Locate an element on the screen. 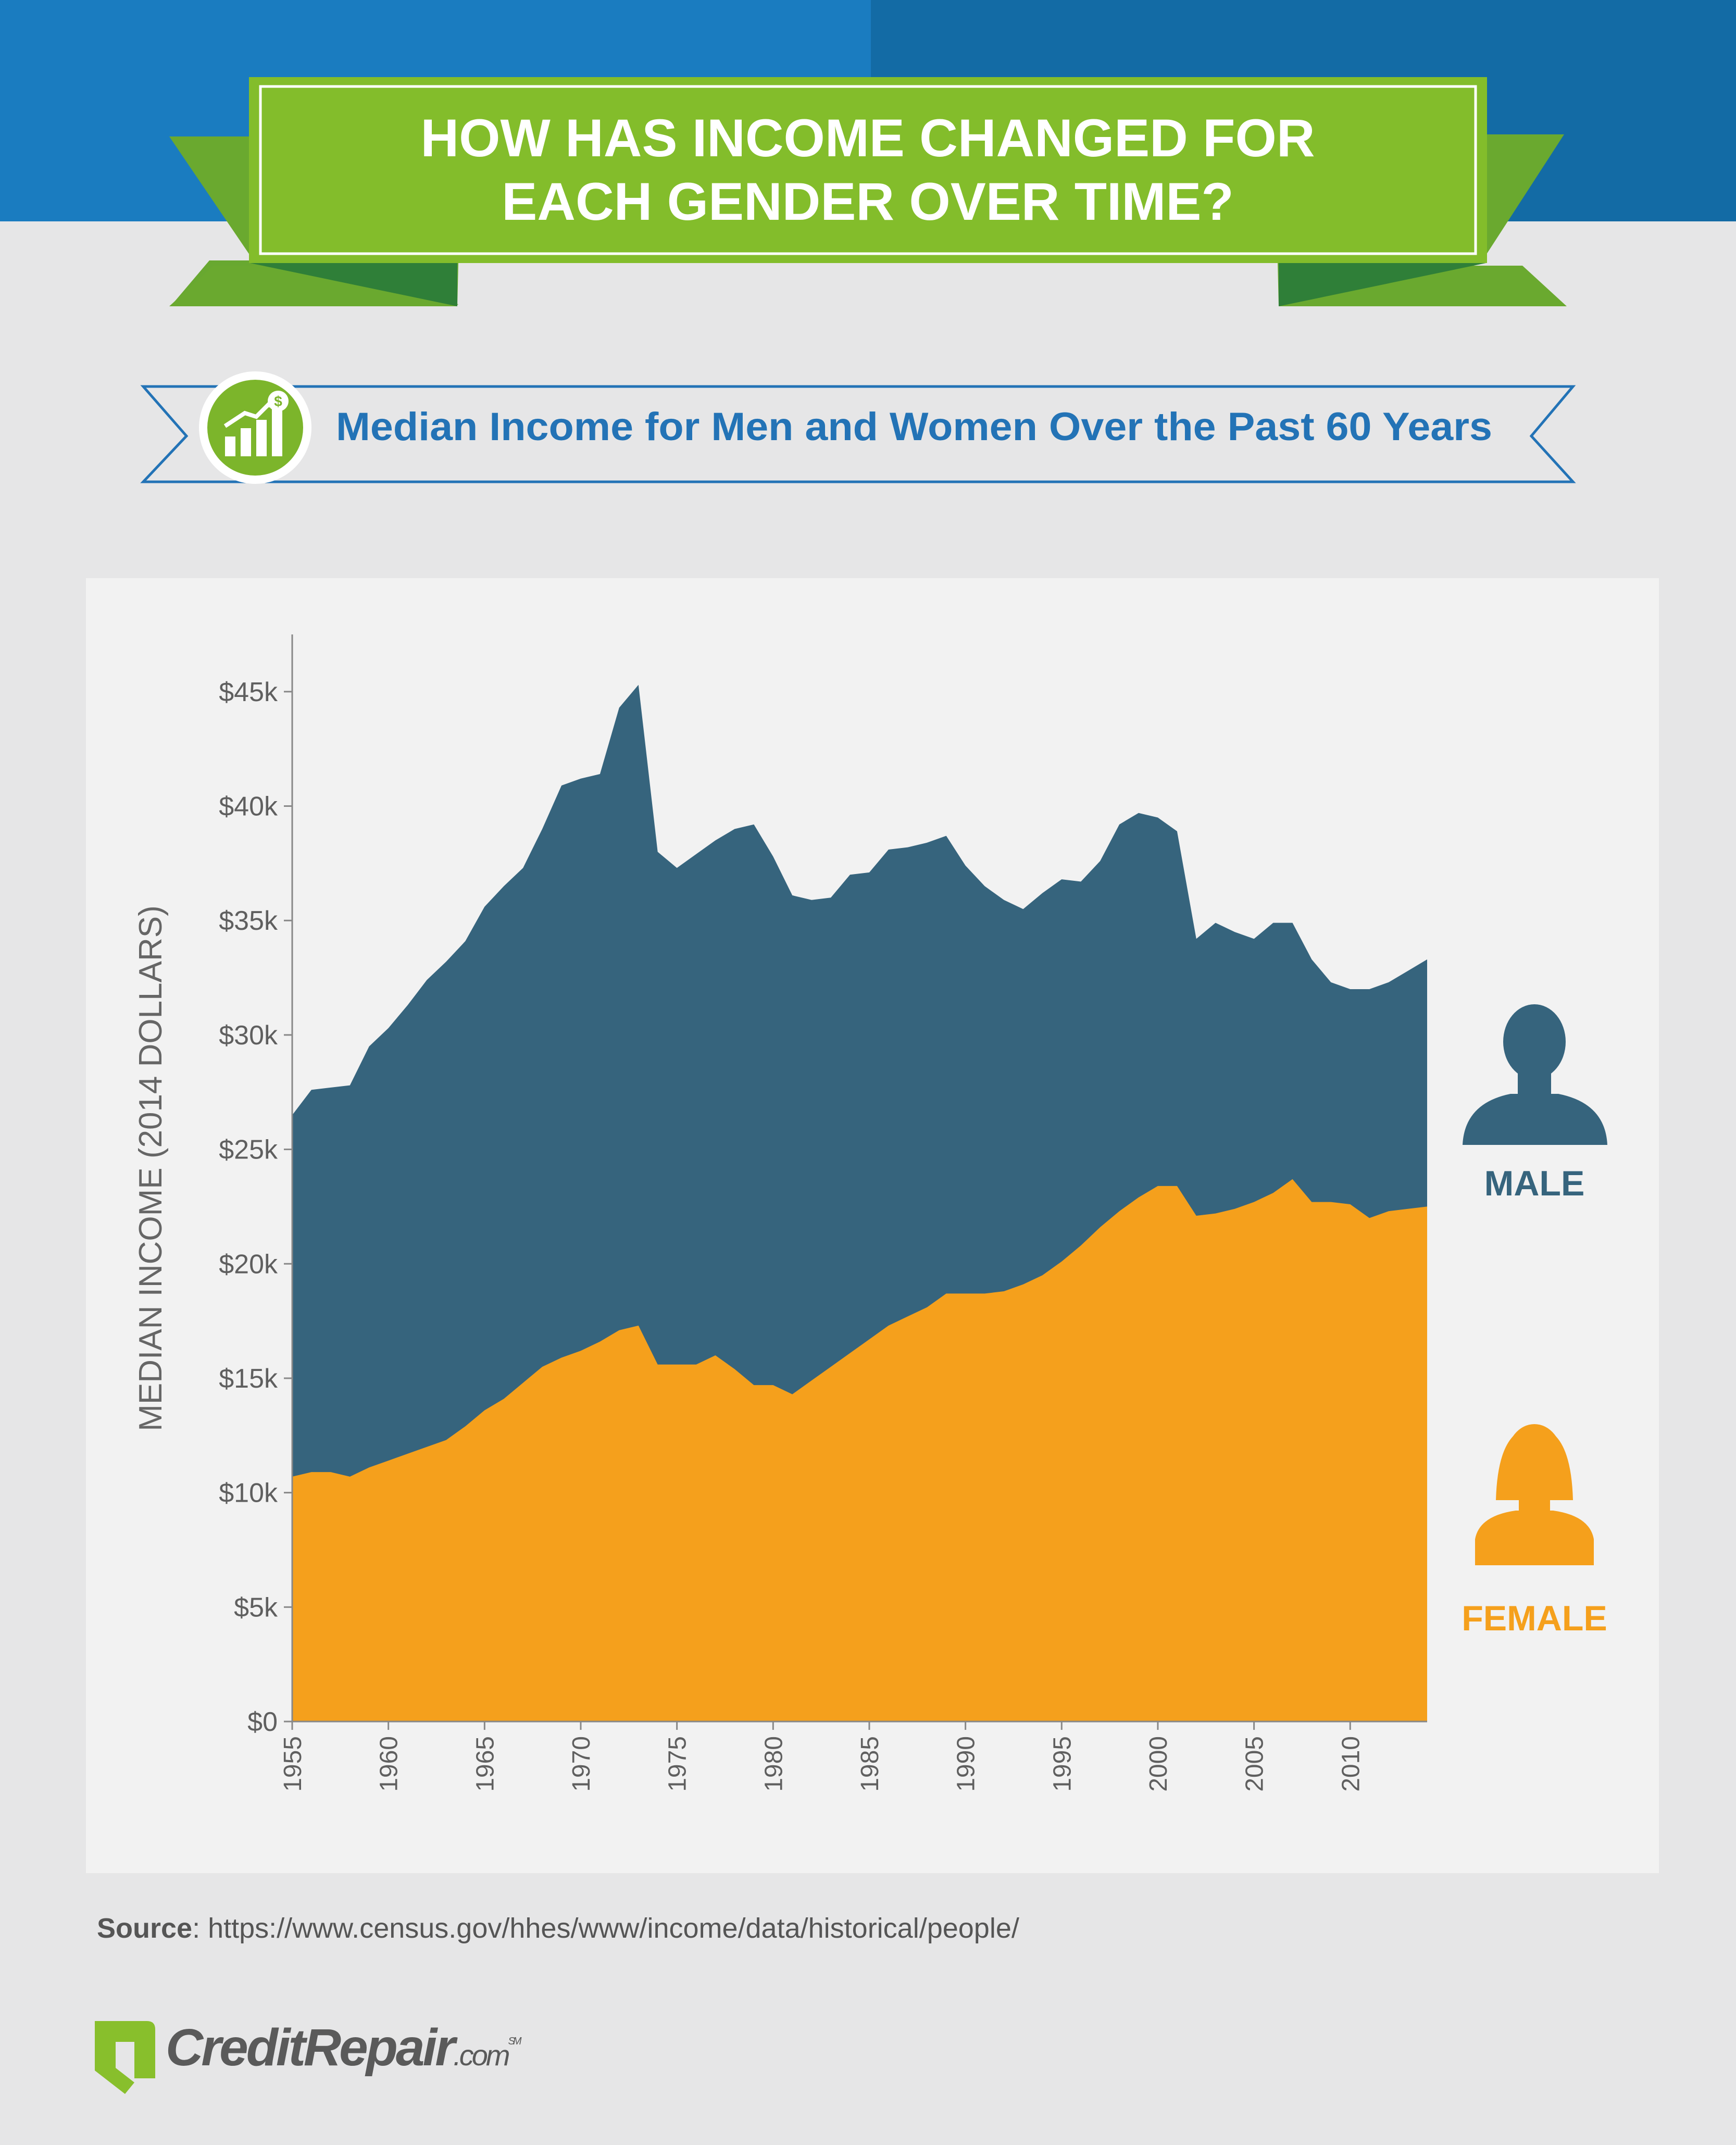 Image resolution: width=1736 pixels, height=2145 pixels. brand-logo: CreditRepair.comSM is located at coordinates (310, 2056).